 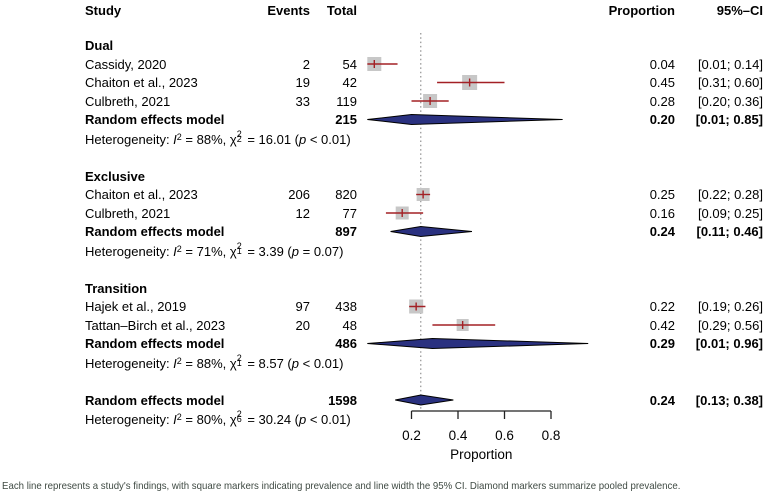 What do you see at coordinates (662, 231) in the screenshot?
I see `proportion-value: 0.24` at bounding box center [662, 231].